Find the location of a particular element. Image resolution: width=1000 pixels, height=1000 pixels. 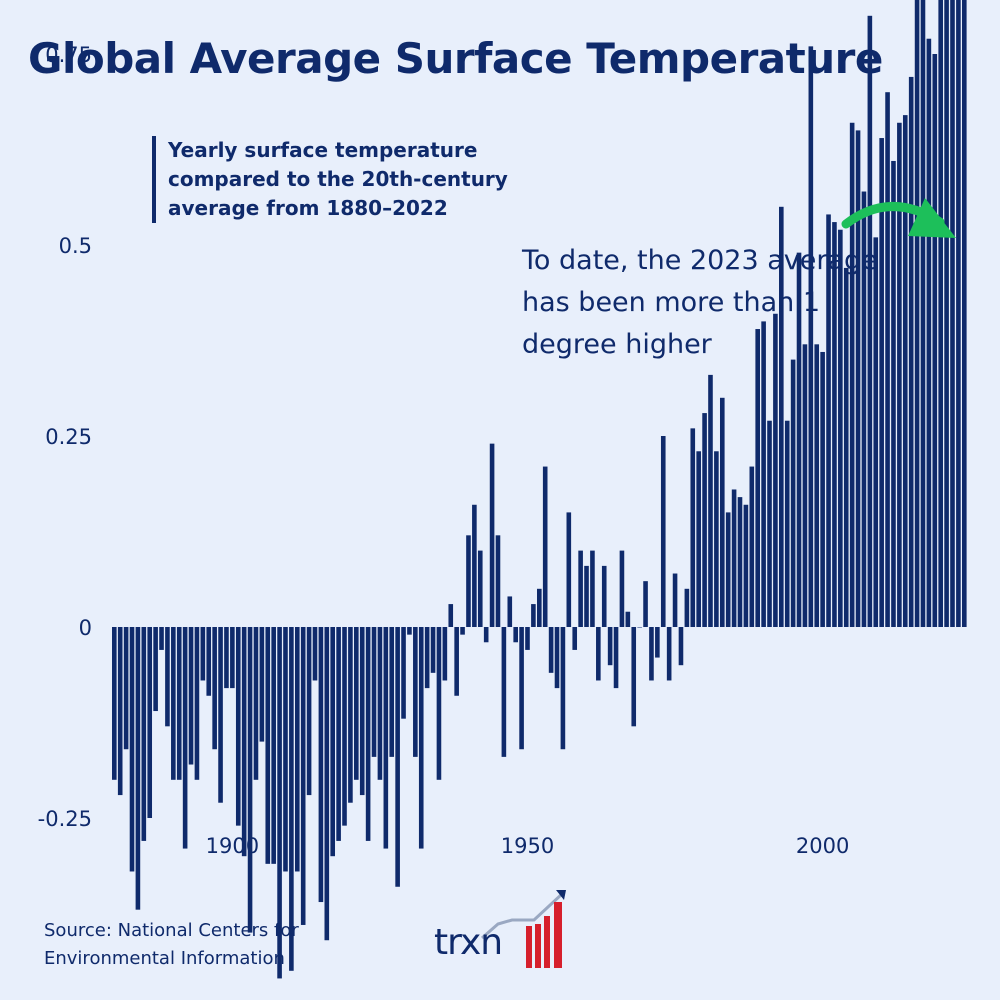

bar-1966 is located at coordinates (622, 588).